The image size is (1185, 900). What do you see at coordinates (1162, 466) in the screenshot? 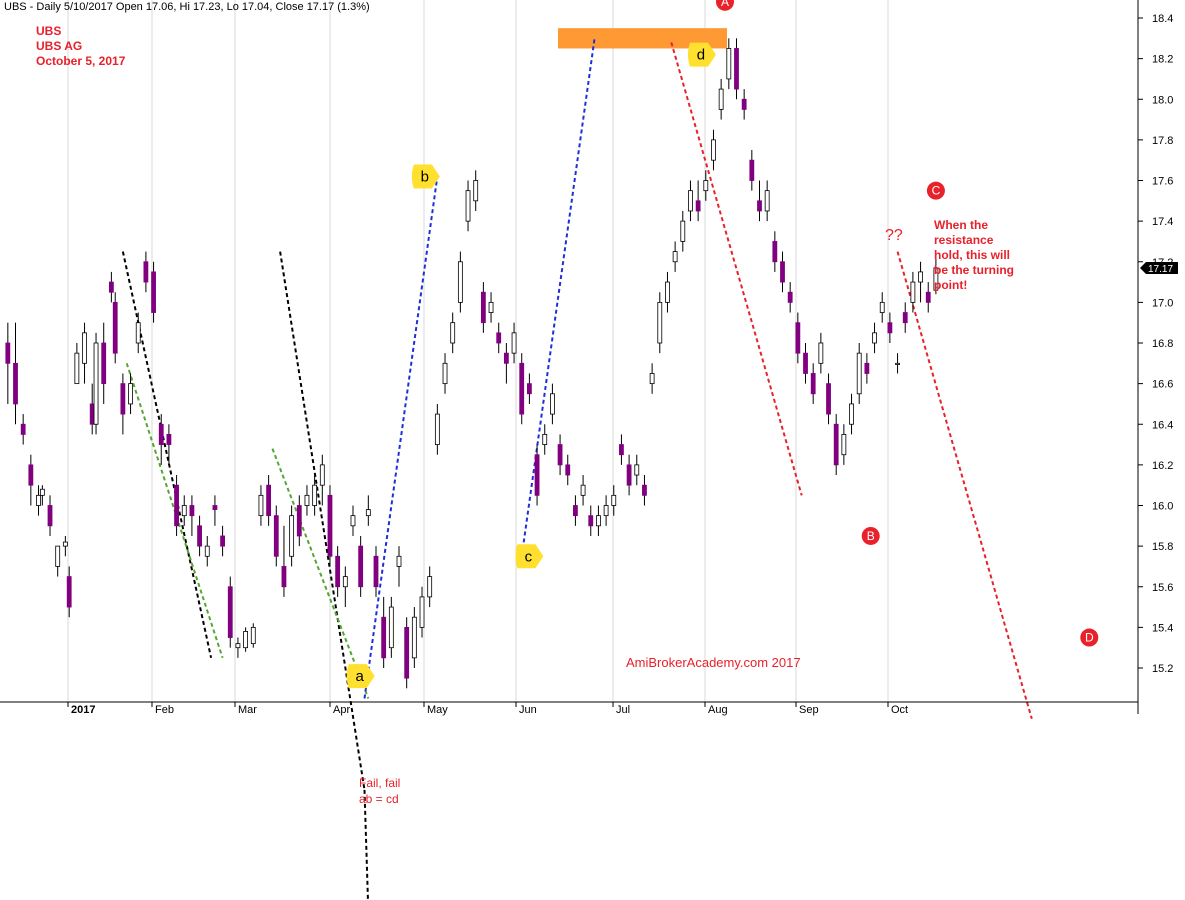
I see `y-tick-label: 16.2` at bounding box center [1162, 466].